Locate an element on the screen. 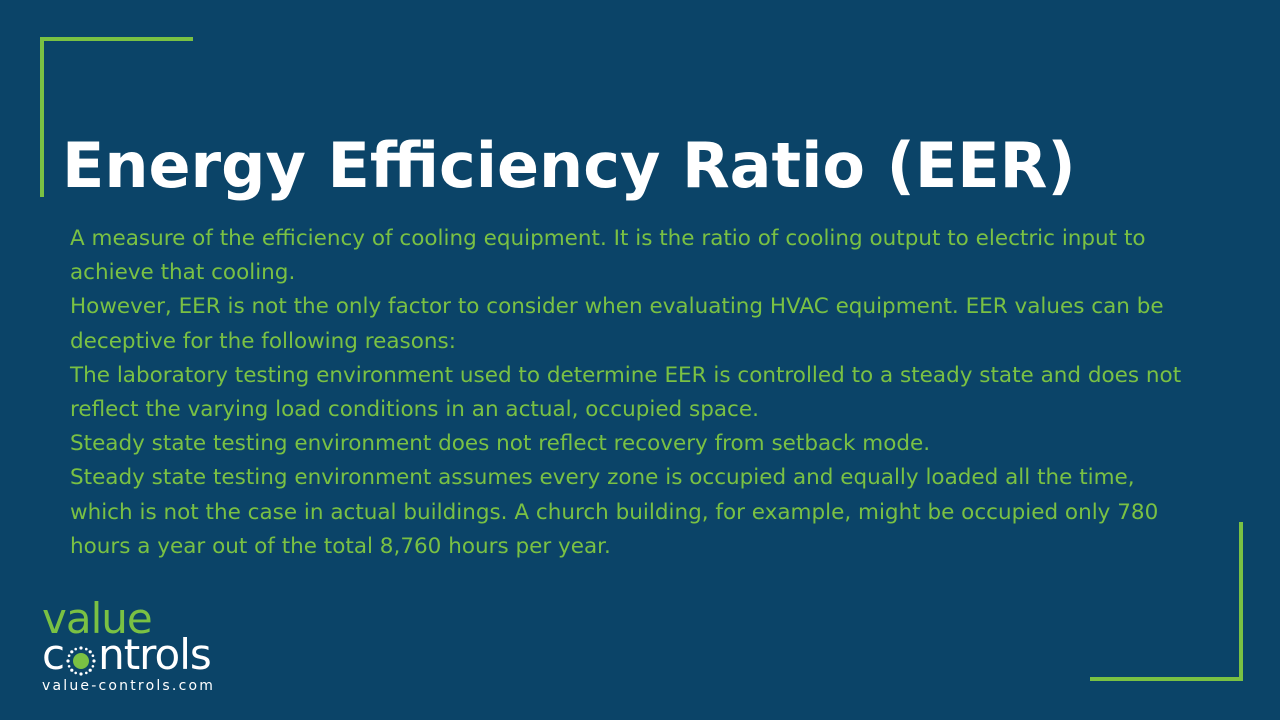 The image size is (1280, 720). company-logo: value c is located at coordinates (150, 648).